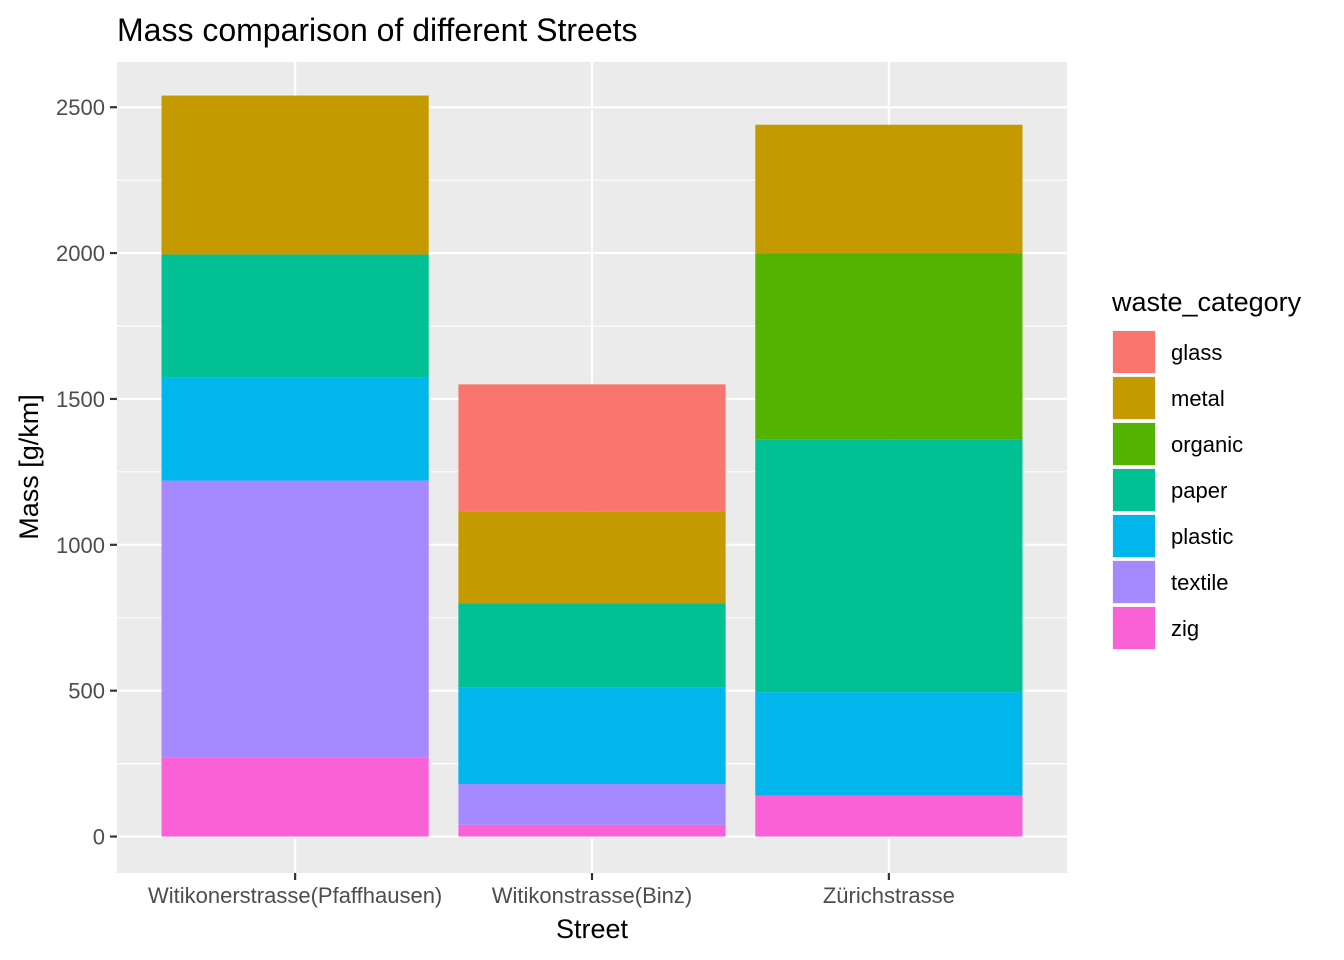 The height and width of the screenshot is (960, 1344). What do you see at coordinates (1199, 582) in the screenshot?
I see `legend-label-textile: textile` at bounding box center [1199, 582].